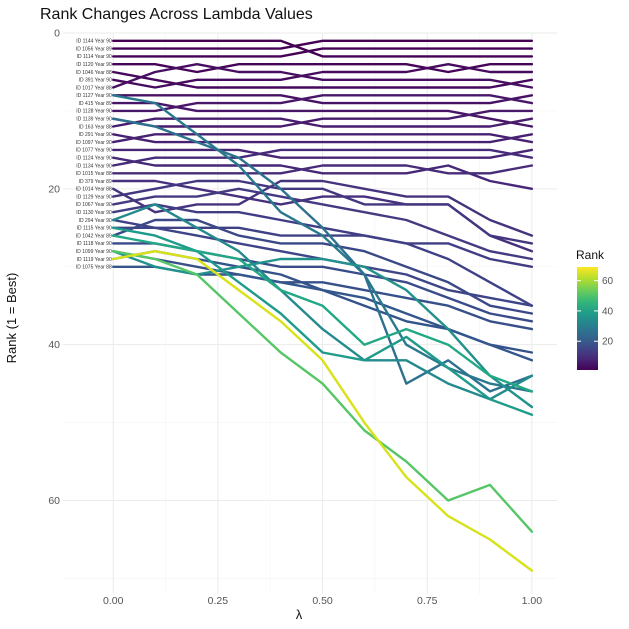 This screenshot has width=629, height=629. What do you see at coordinates (94, 174) in the screenshot?
I see `row-label: ID 1015 Year 88` at bounding box center [94, 174].